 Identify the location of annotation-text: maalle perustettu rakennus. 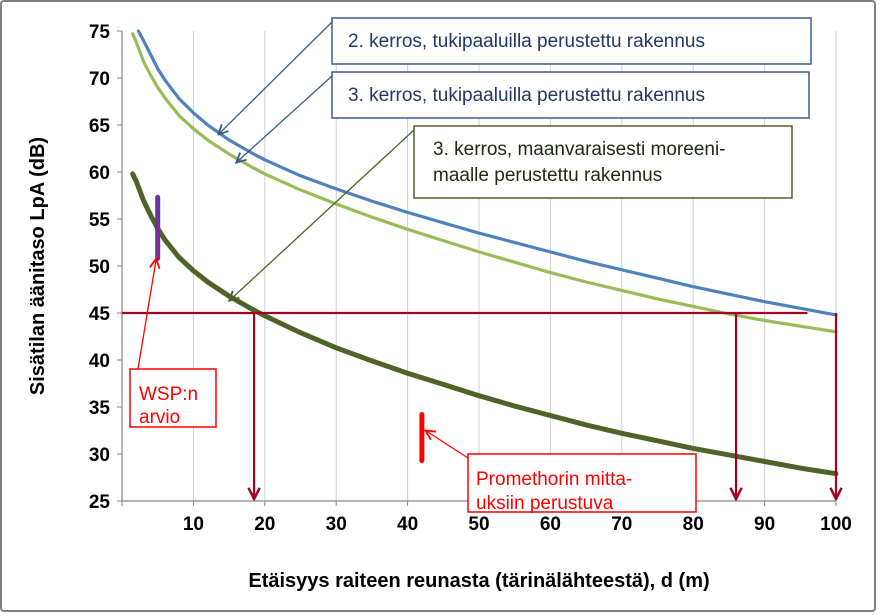
(547, 175).